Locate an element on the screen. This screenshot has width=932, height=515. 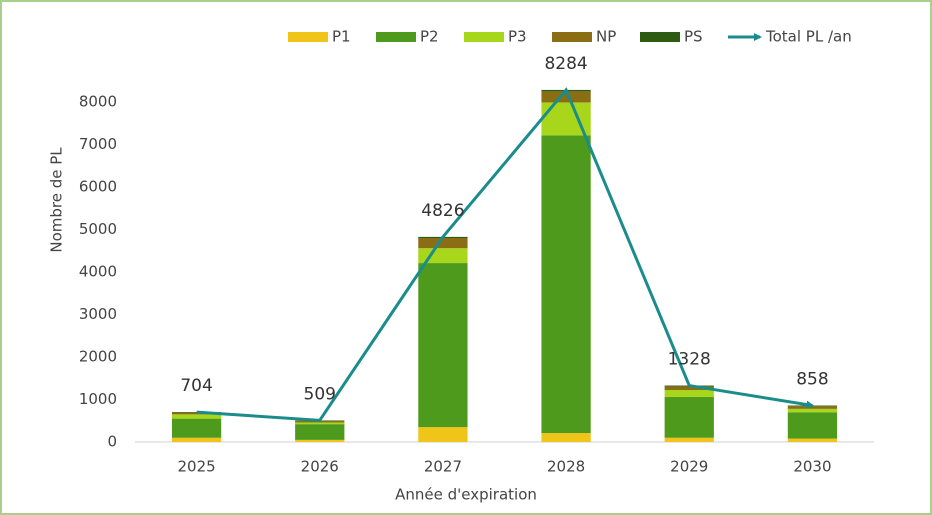
y-tick-label: 8000 is located at coordinates (98, 102).